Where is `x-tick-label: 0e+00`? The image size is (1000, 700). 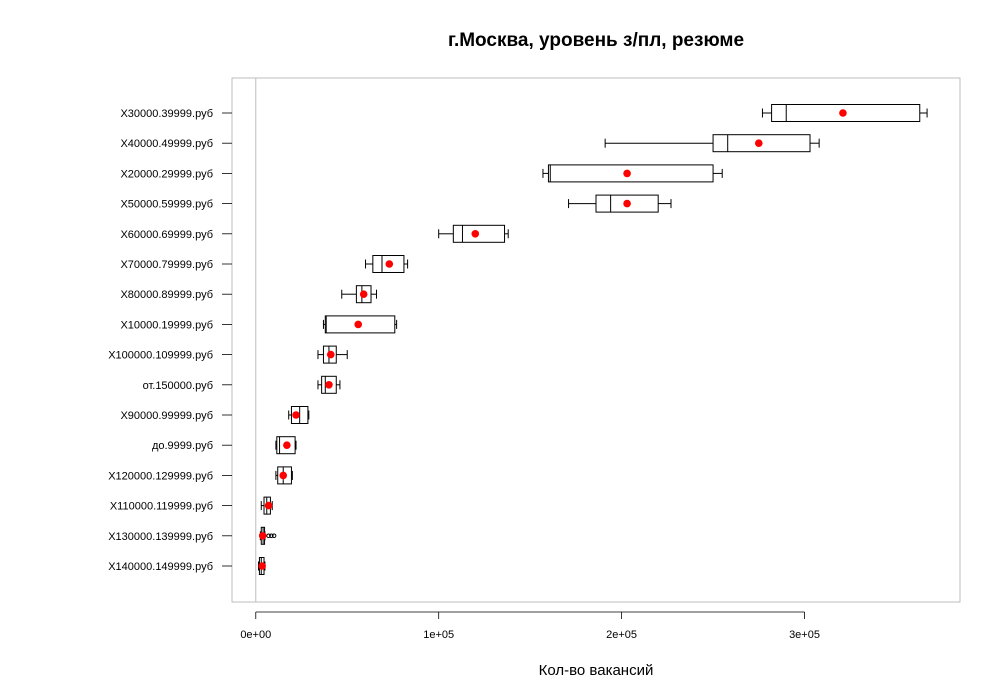 x-tick-label: 0e+00 is located at coordinates (255, 635).